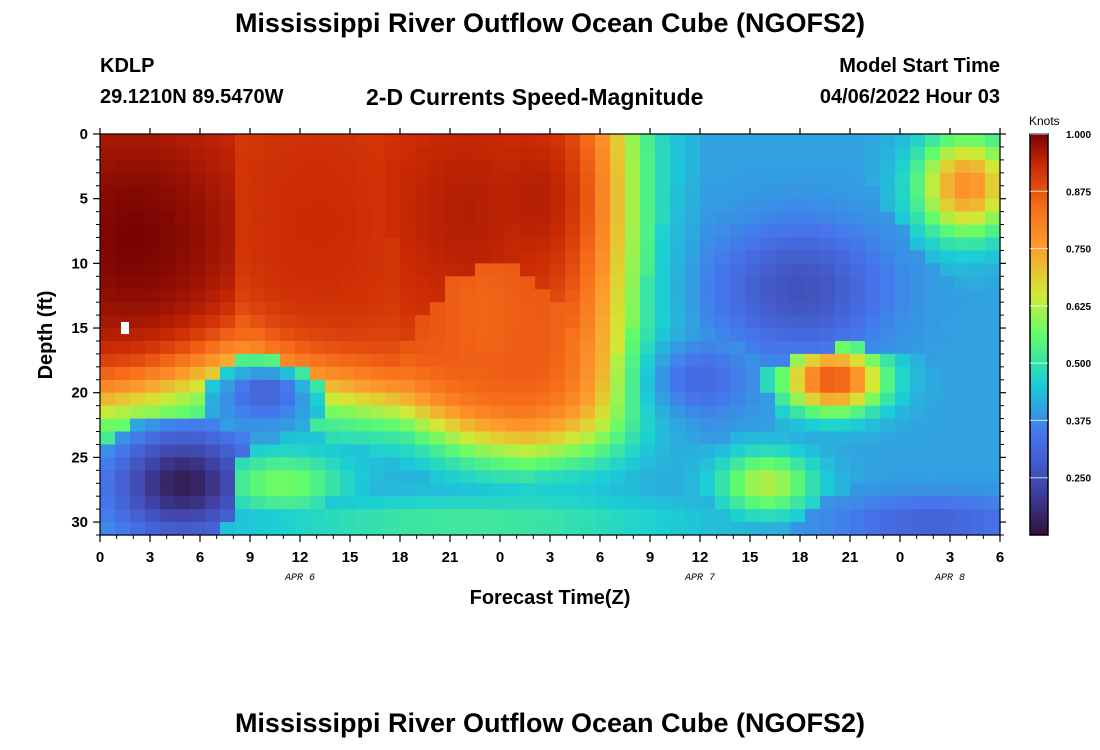  What do you see at coordinates (1078, 479) in the screenshot?
I see `colorbar-tick-label: 0.250` at bounding box center [1078, 479].